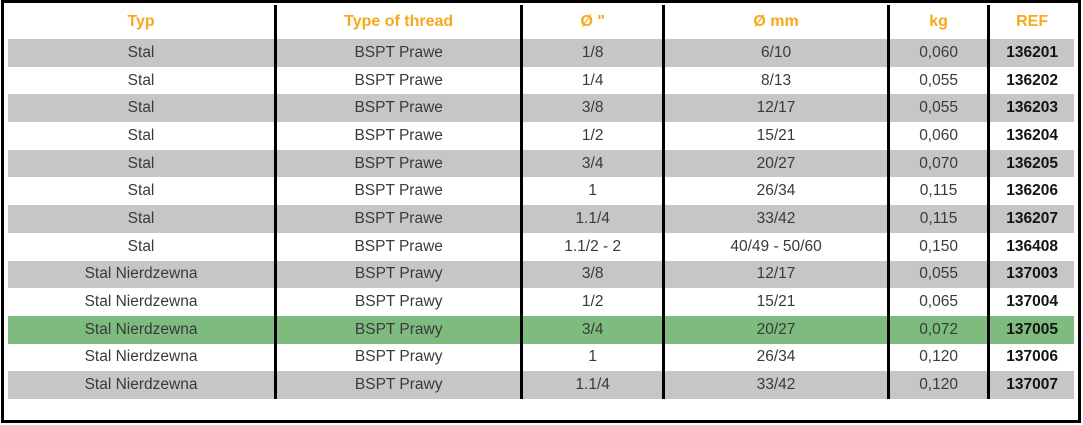  What do you see at coordinates (1032, 357) in the screenshot?
I see `cell-ref: 137006` at bounding box center [1032, 357].